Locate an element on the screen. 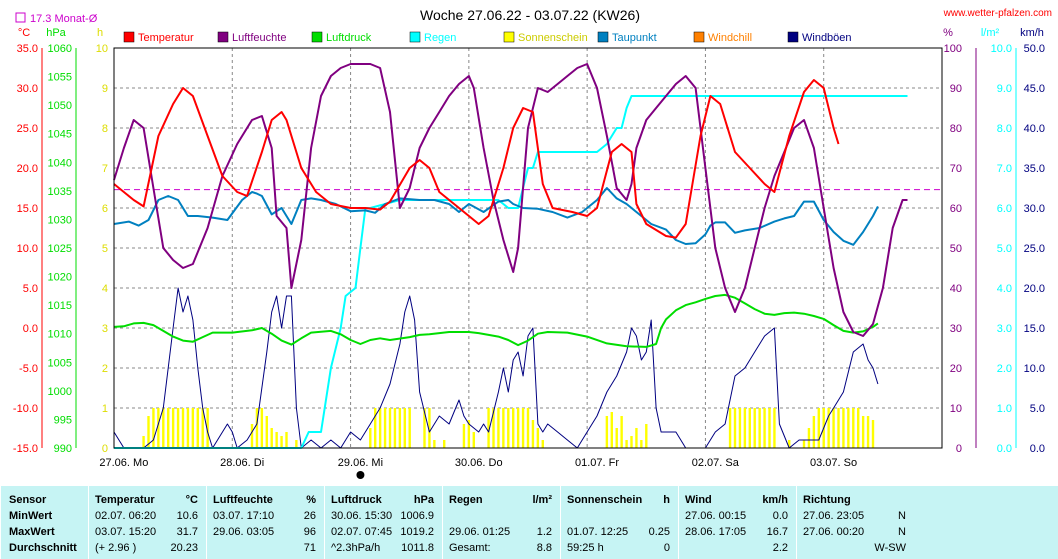  tick-label-pressure: 1020 is located at coordinates (60, 278).